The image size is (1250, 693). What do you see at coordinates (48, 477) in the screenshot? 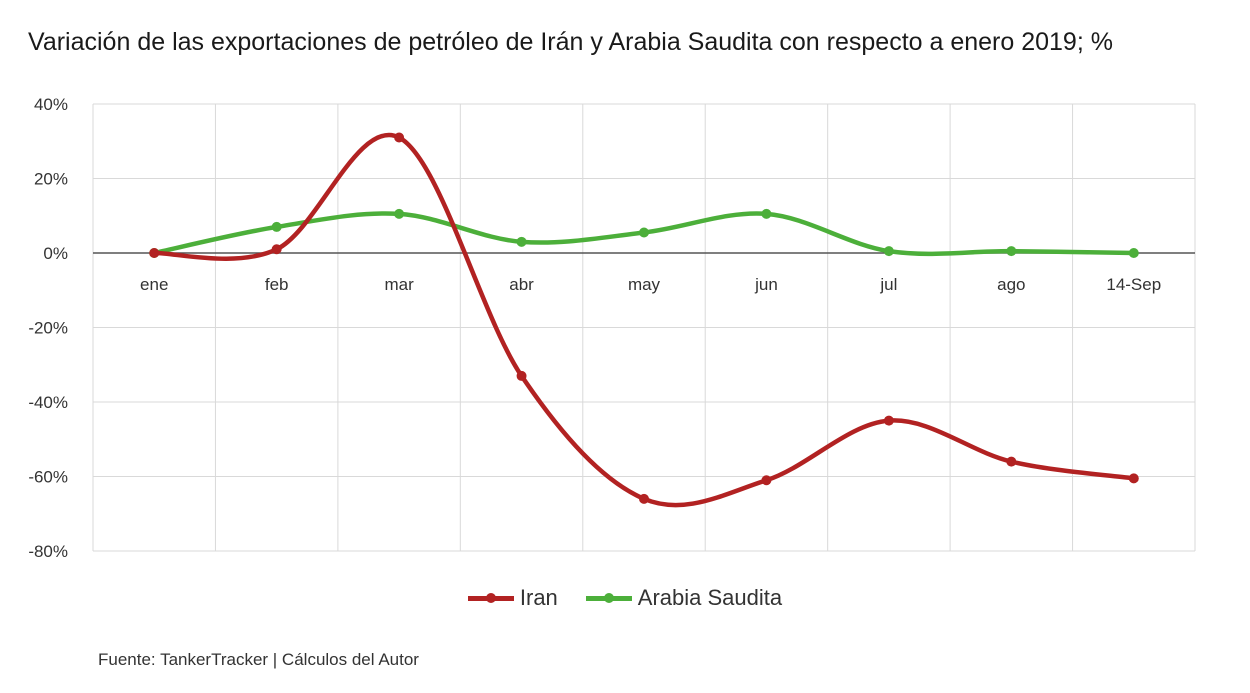
I see `y-tick-label: -60%` at bounding box center [48, 477].